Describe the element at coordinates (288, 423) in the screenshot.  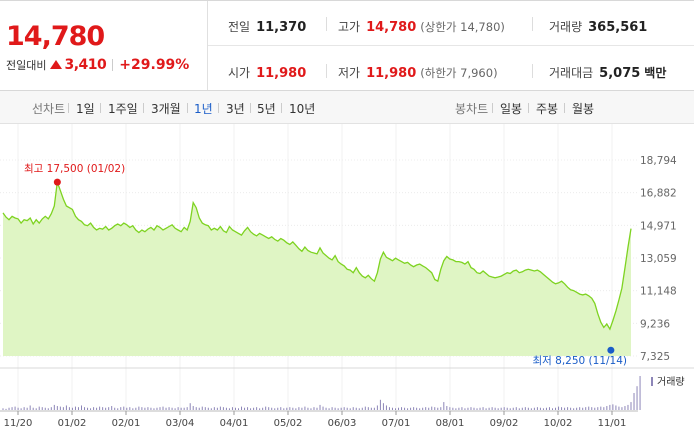
I see `x-tick-label: 05/02` at that location.